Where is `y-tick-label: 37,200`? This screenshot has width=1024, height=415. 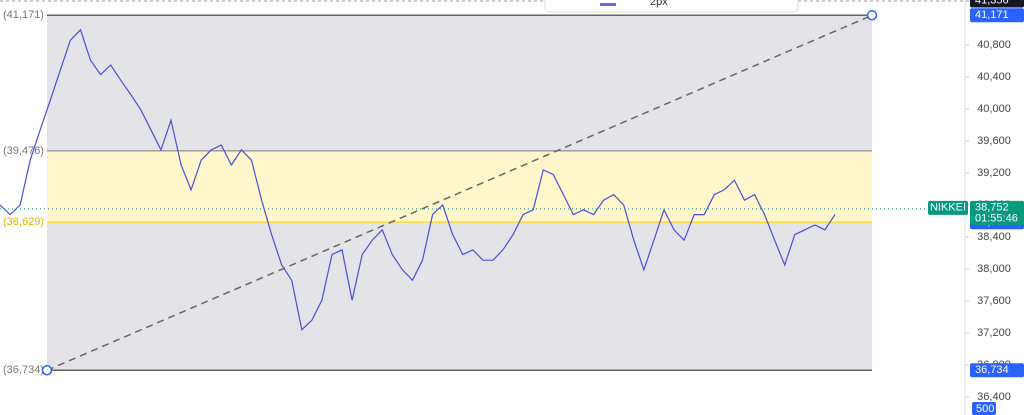 y-tick-label: 37,200 is located at coordinates (994, 333).